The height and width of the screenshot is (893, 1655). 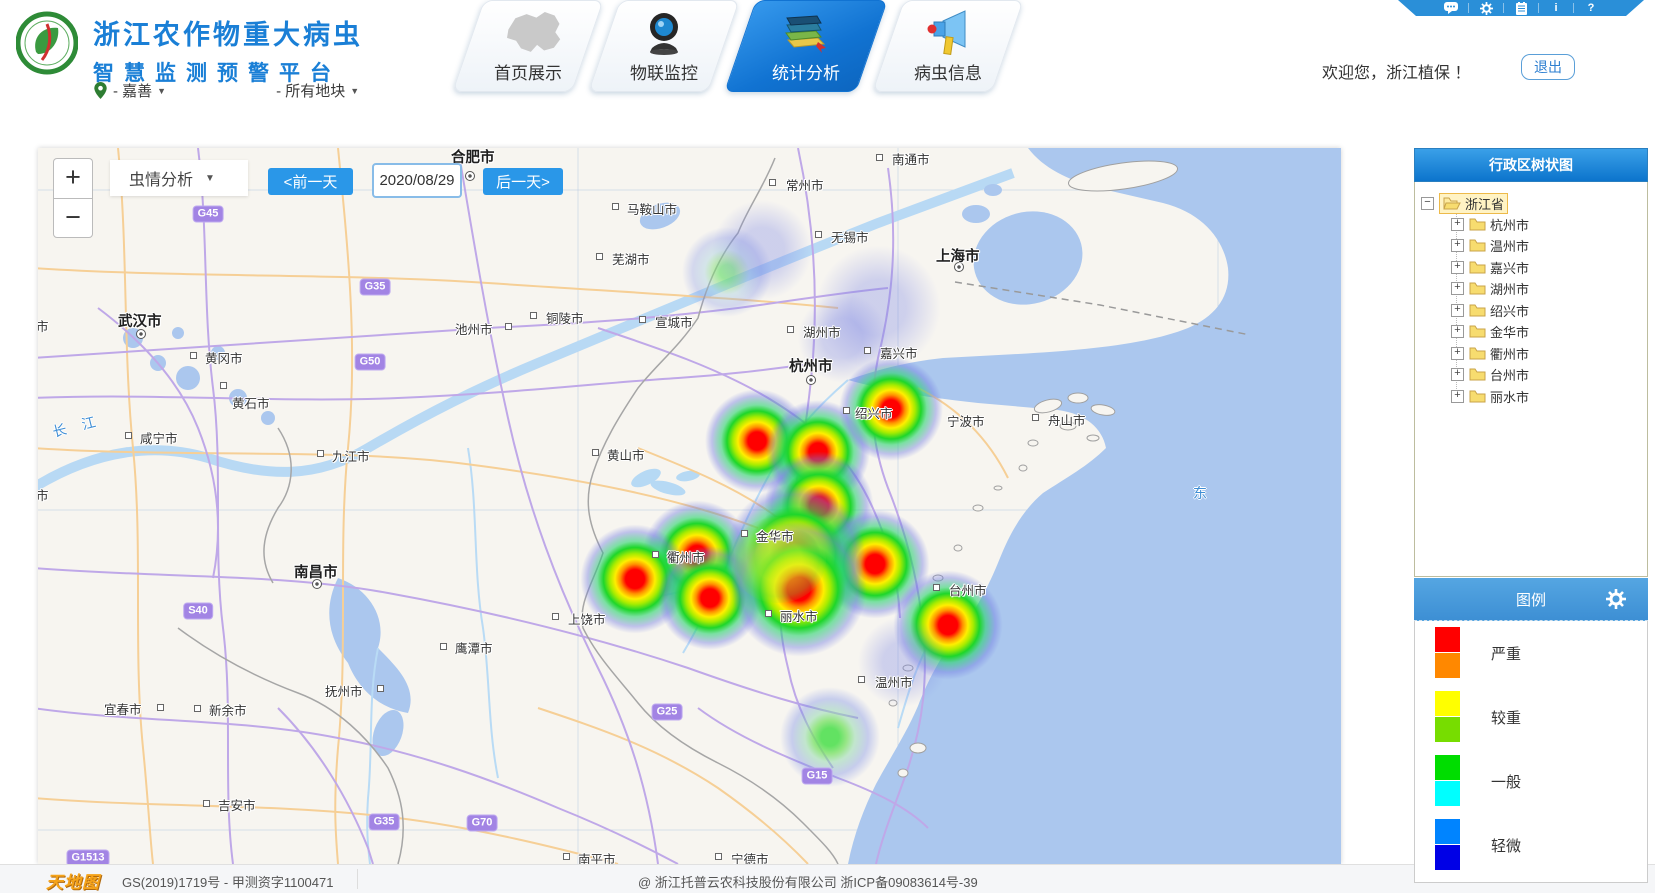 What do you see at coordinates (133, 91) in the screenshot?
I see `location-primary: - 嘉善` at bounding box center [133, 91].